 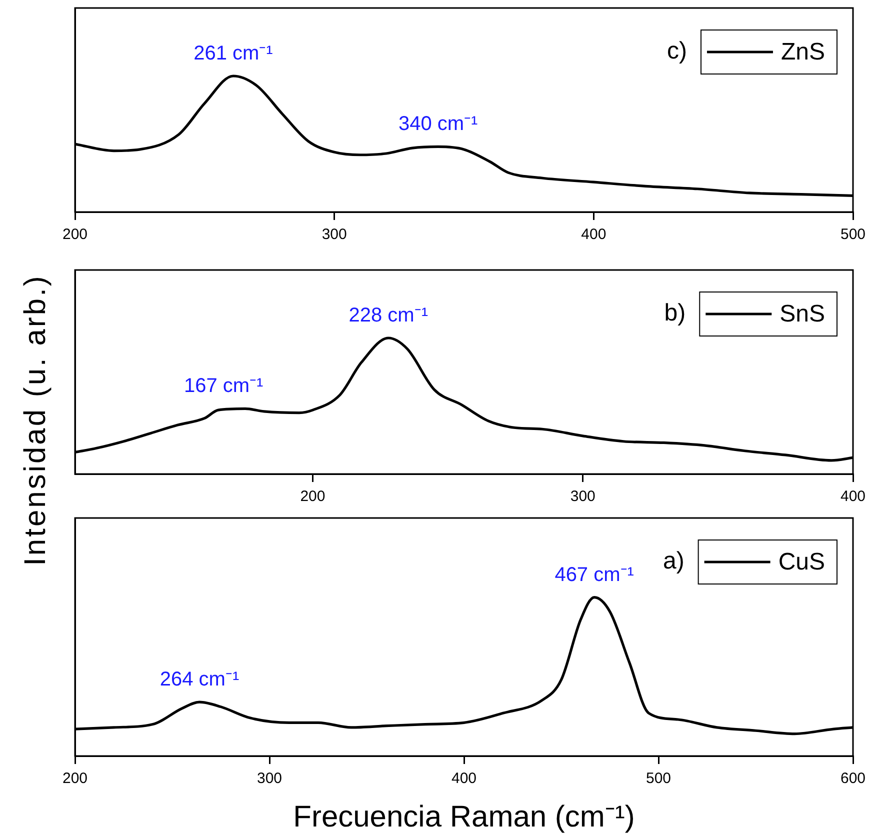 I want to click on annotation: 467 cm⁻¹, so click(x=594, y=575).